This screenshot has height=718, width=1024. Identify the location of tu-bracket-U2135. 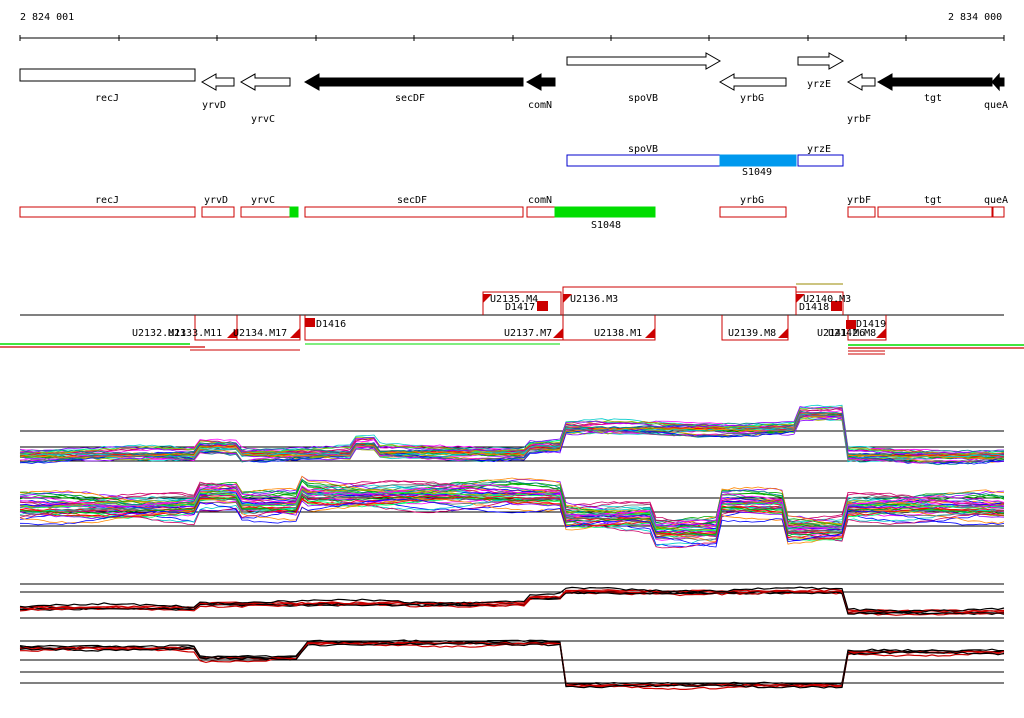
(522, 303).